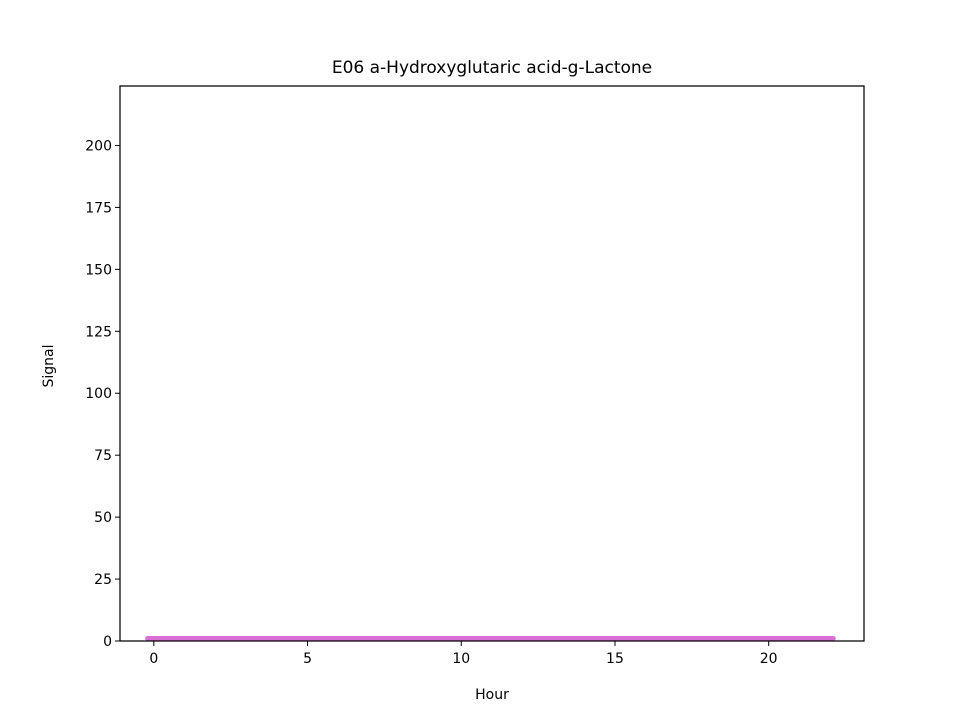 The width and height of the screenshot is (960, 720). I want to click on x-tick-label: 0, so click(153, 659).